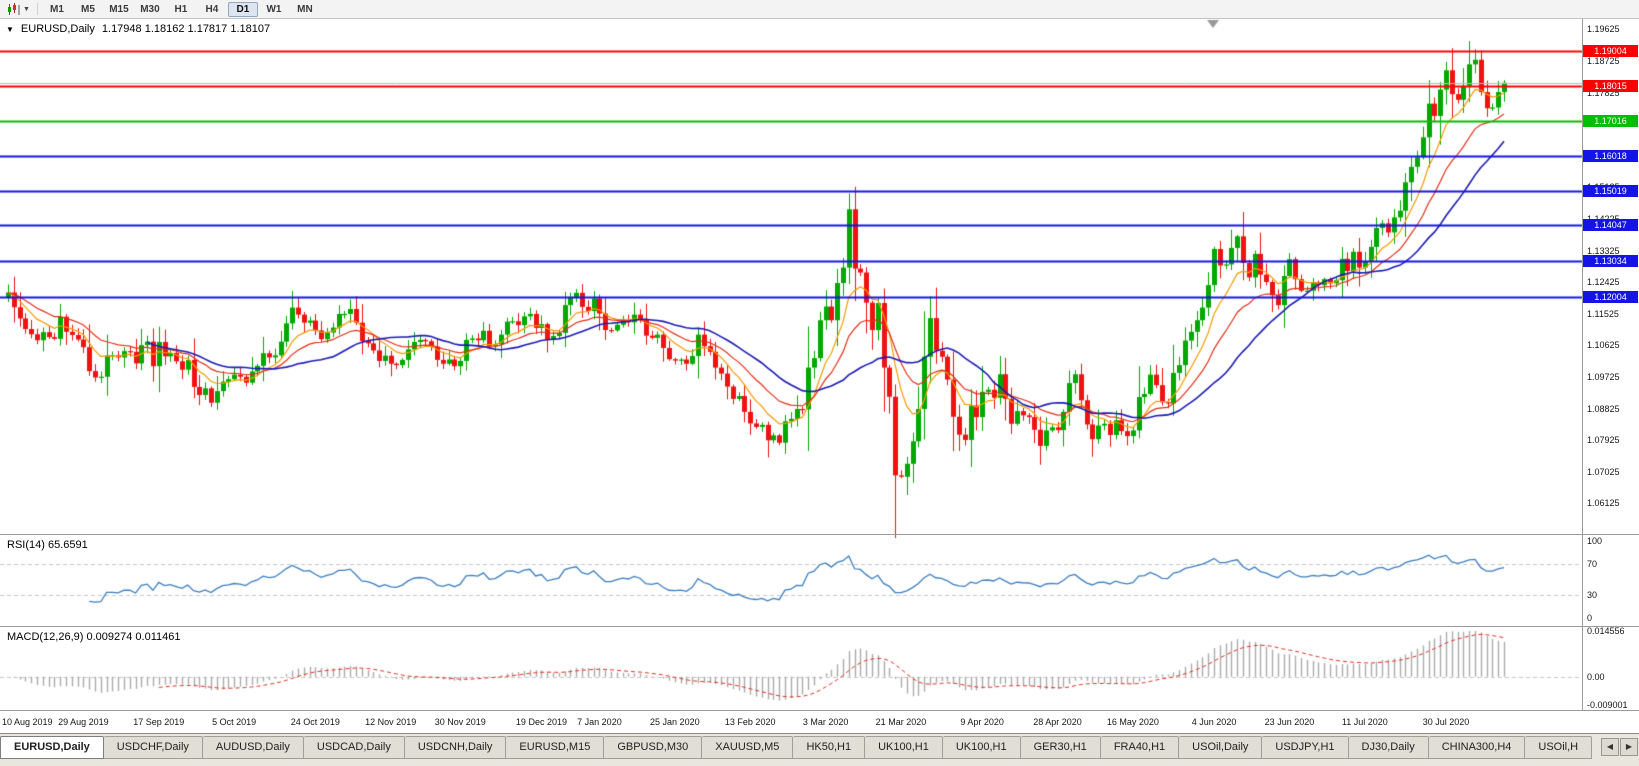 The width and height of the screenshot is (1639, 766). What do you see at coordinates (253, 747) in the screenshot?
I see `chart-tab-audusd-daily: AUDUSD,Daily` at bounding box center [253, 747].